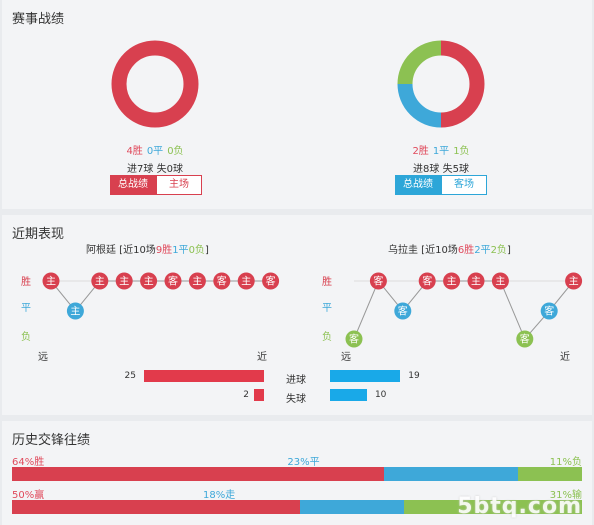 The image size is (594, 525). I want to click on right-record-donut, so click(441, 84).